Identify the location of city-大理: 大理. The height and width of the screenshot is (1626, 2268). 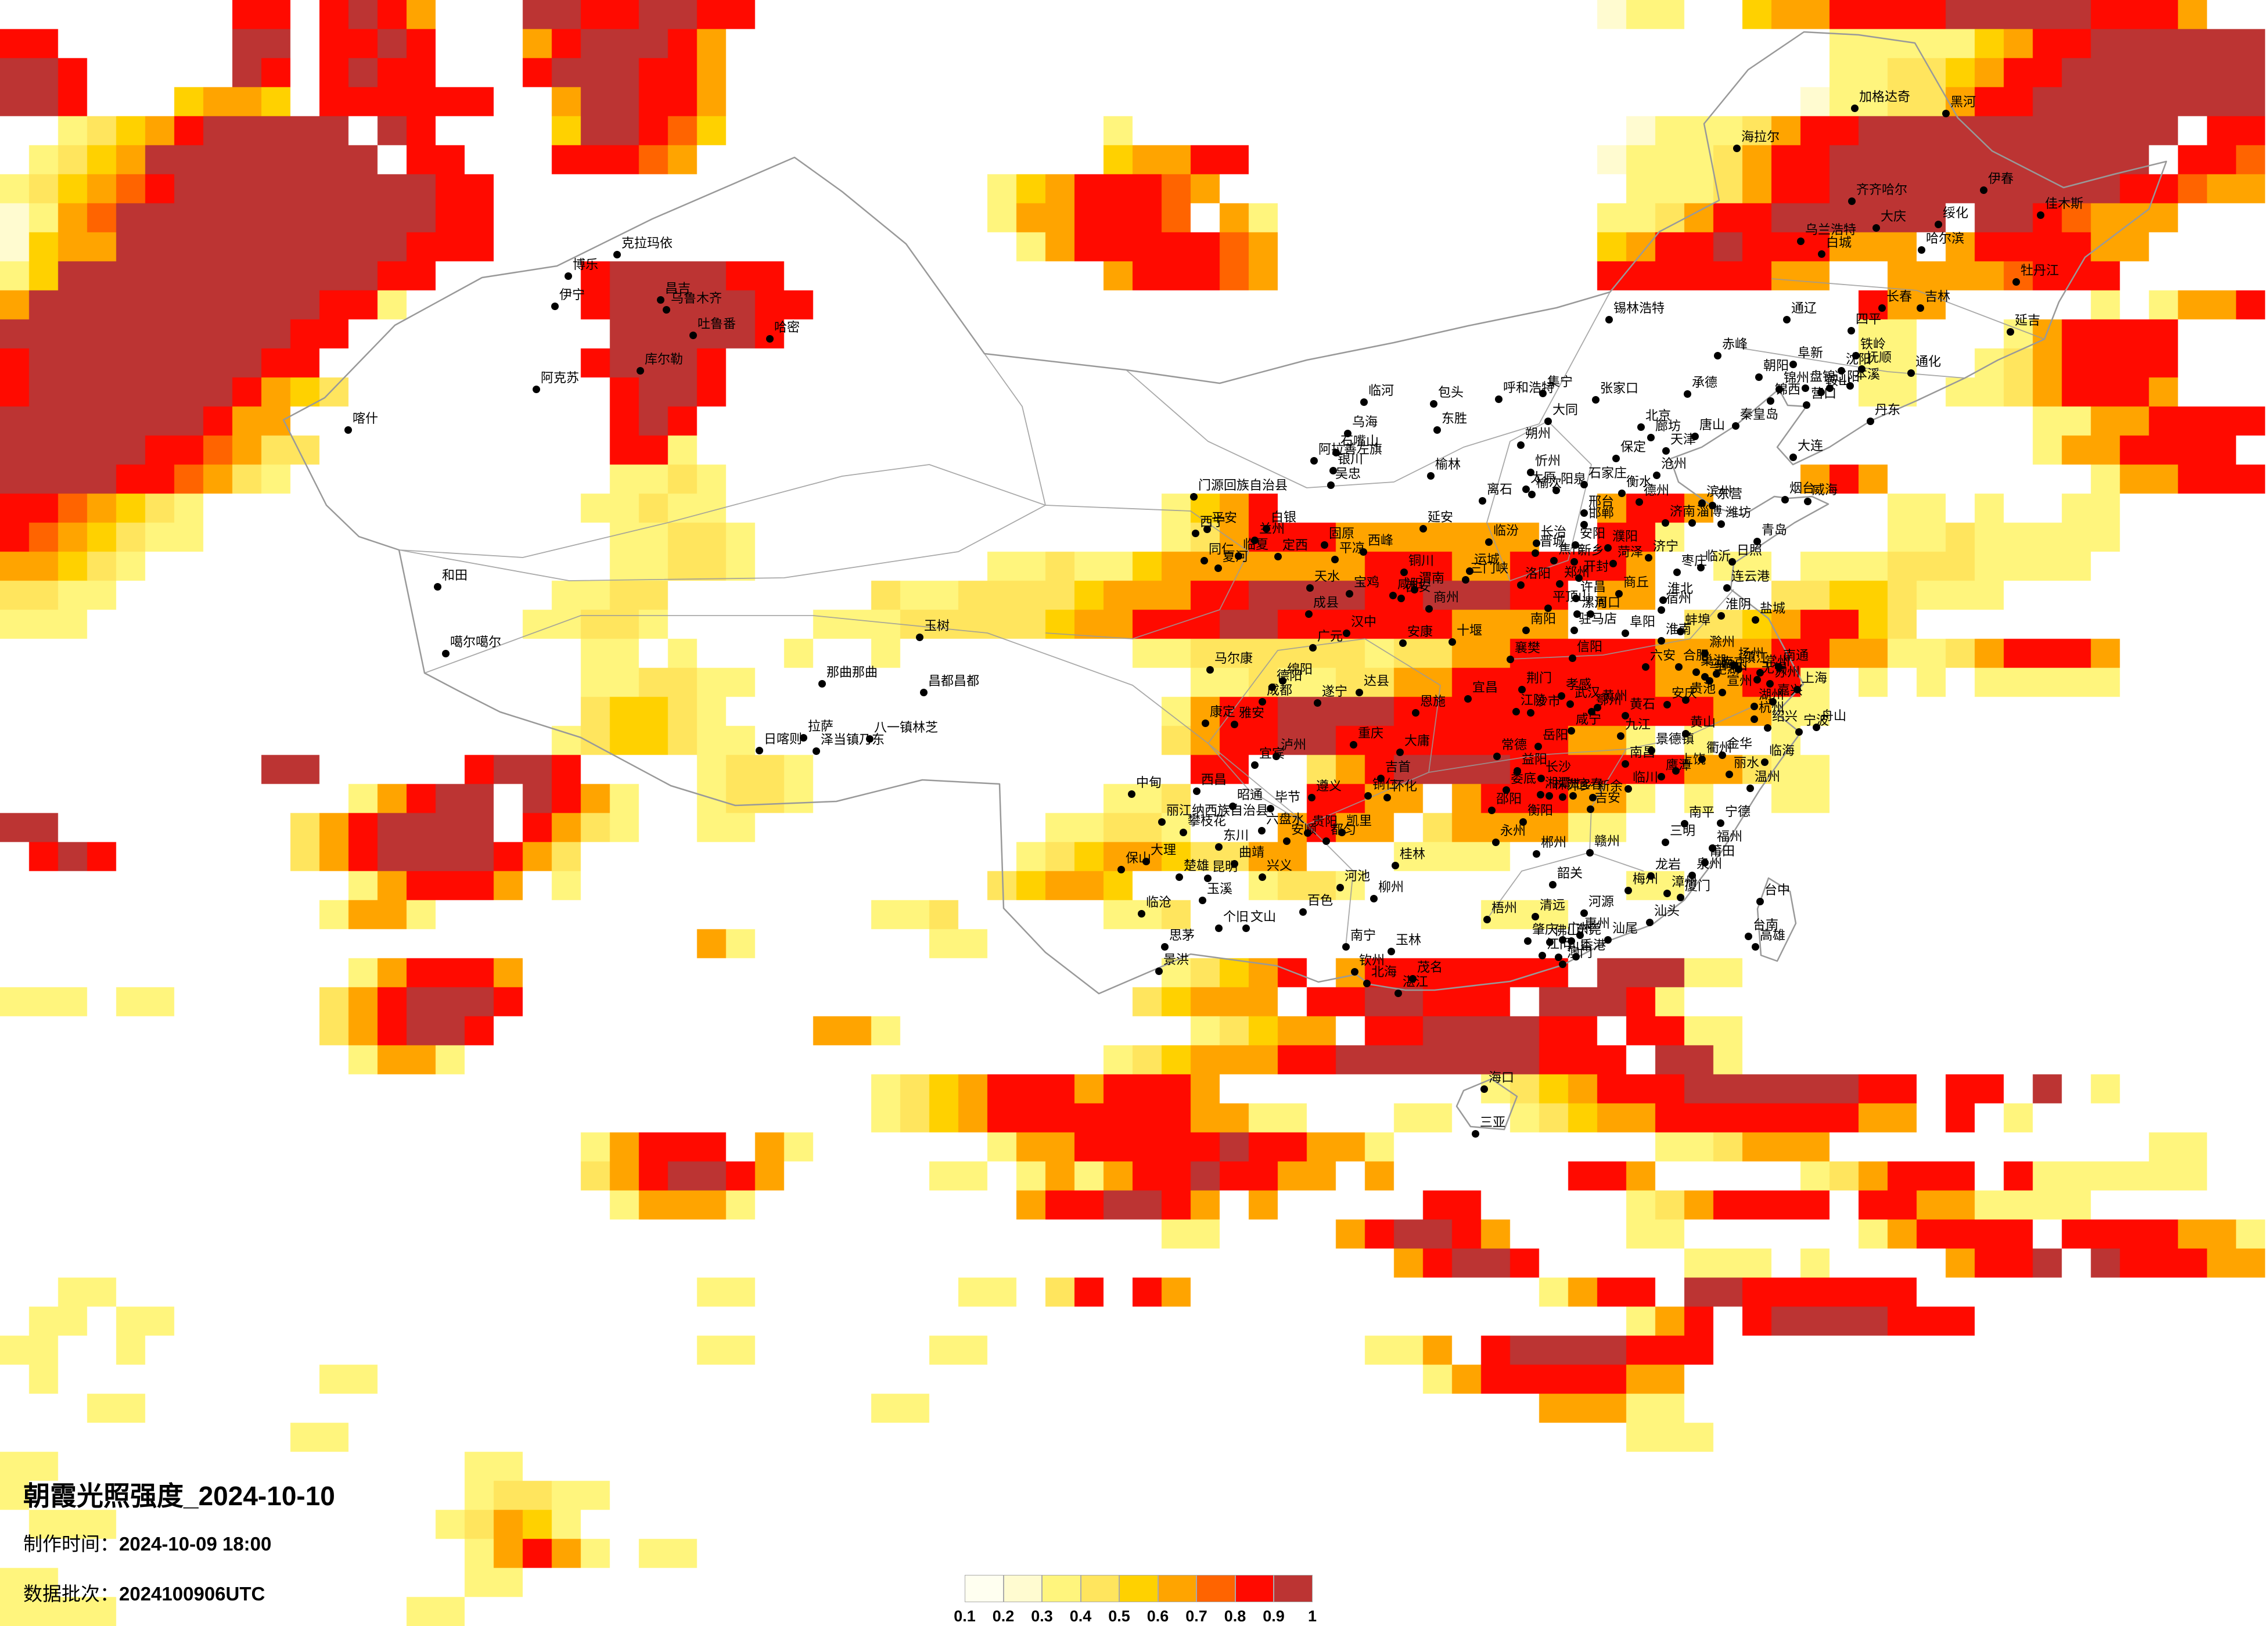
(1159, 854).